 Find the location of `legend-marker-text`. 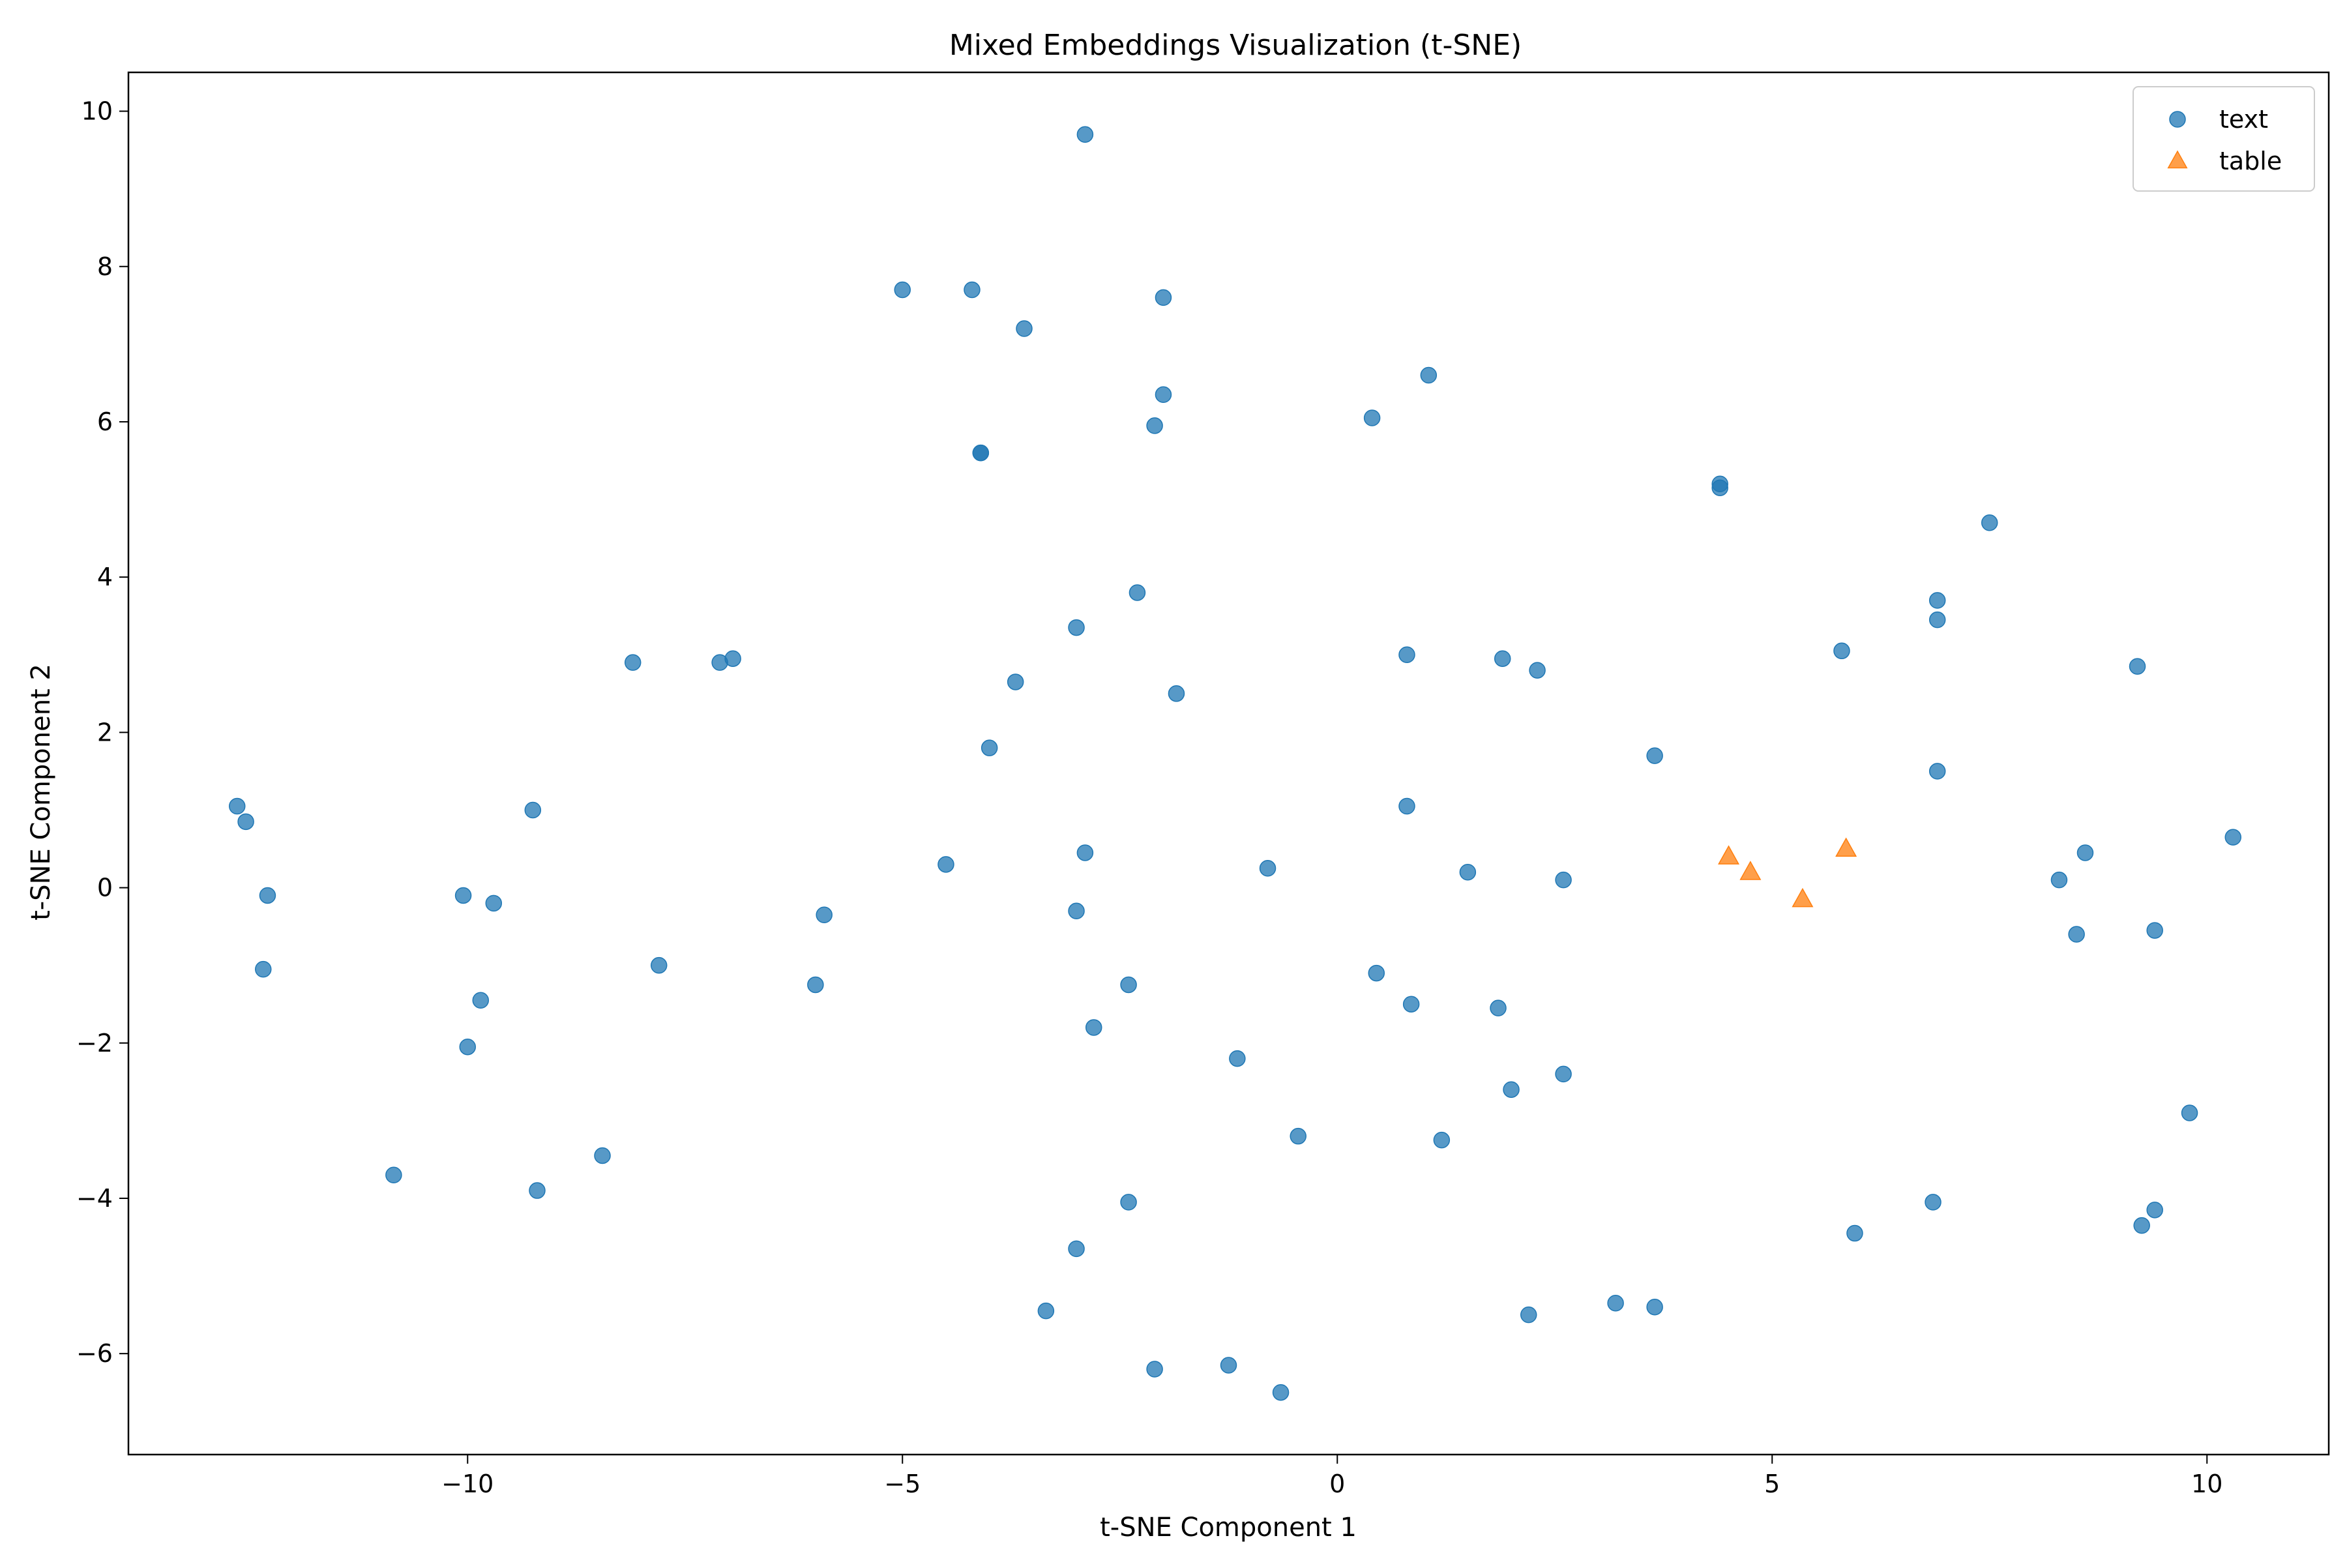

legend-marker-text is located at coordinates (2177, 120).